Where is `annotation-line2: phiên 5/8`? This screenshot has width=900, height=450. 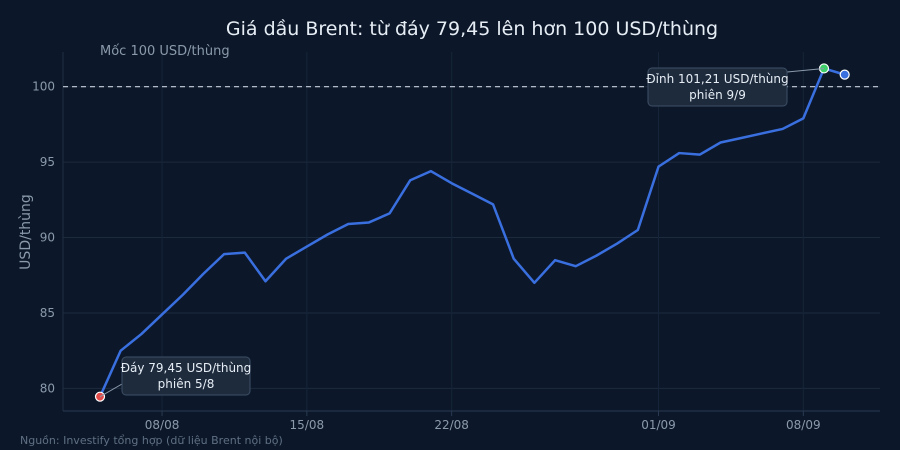 annotation-line2: phiên 5/8 is located at coordinates (186, 384).